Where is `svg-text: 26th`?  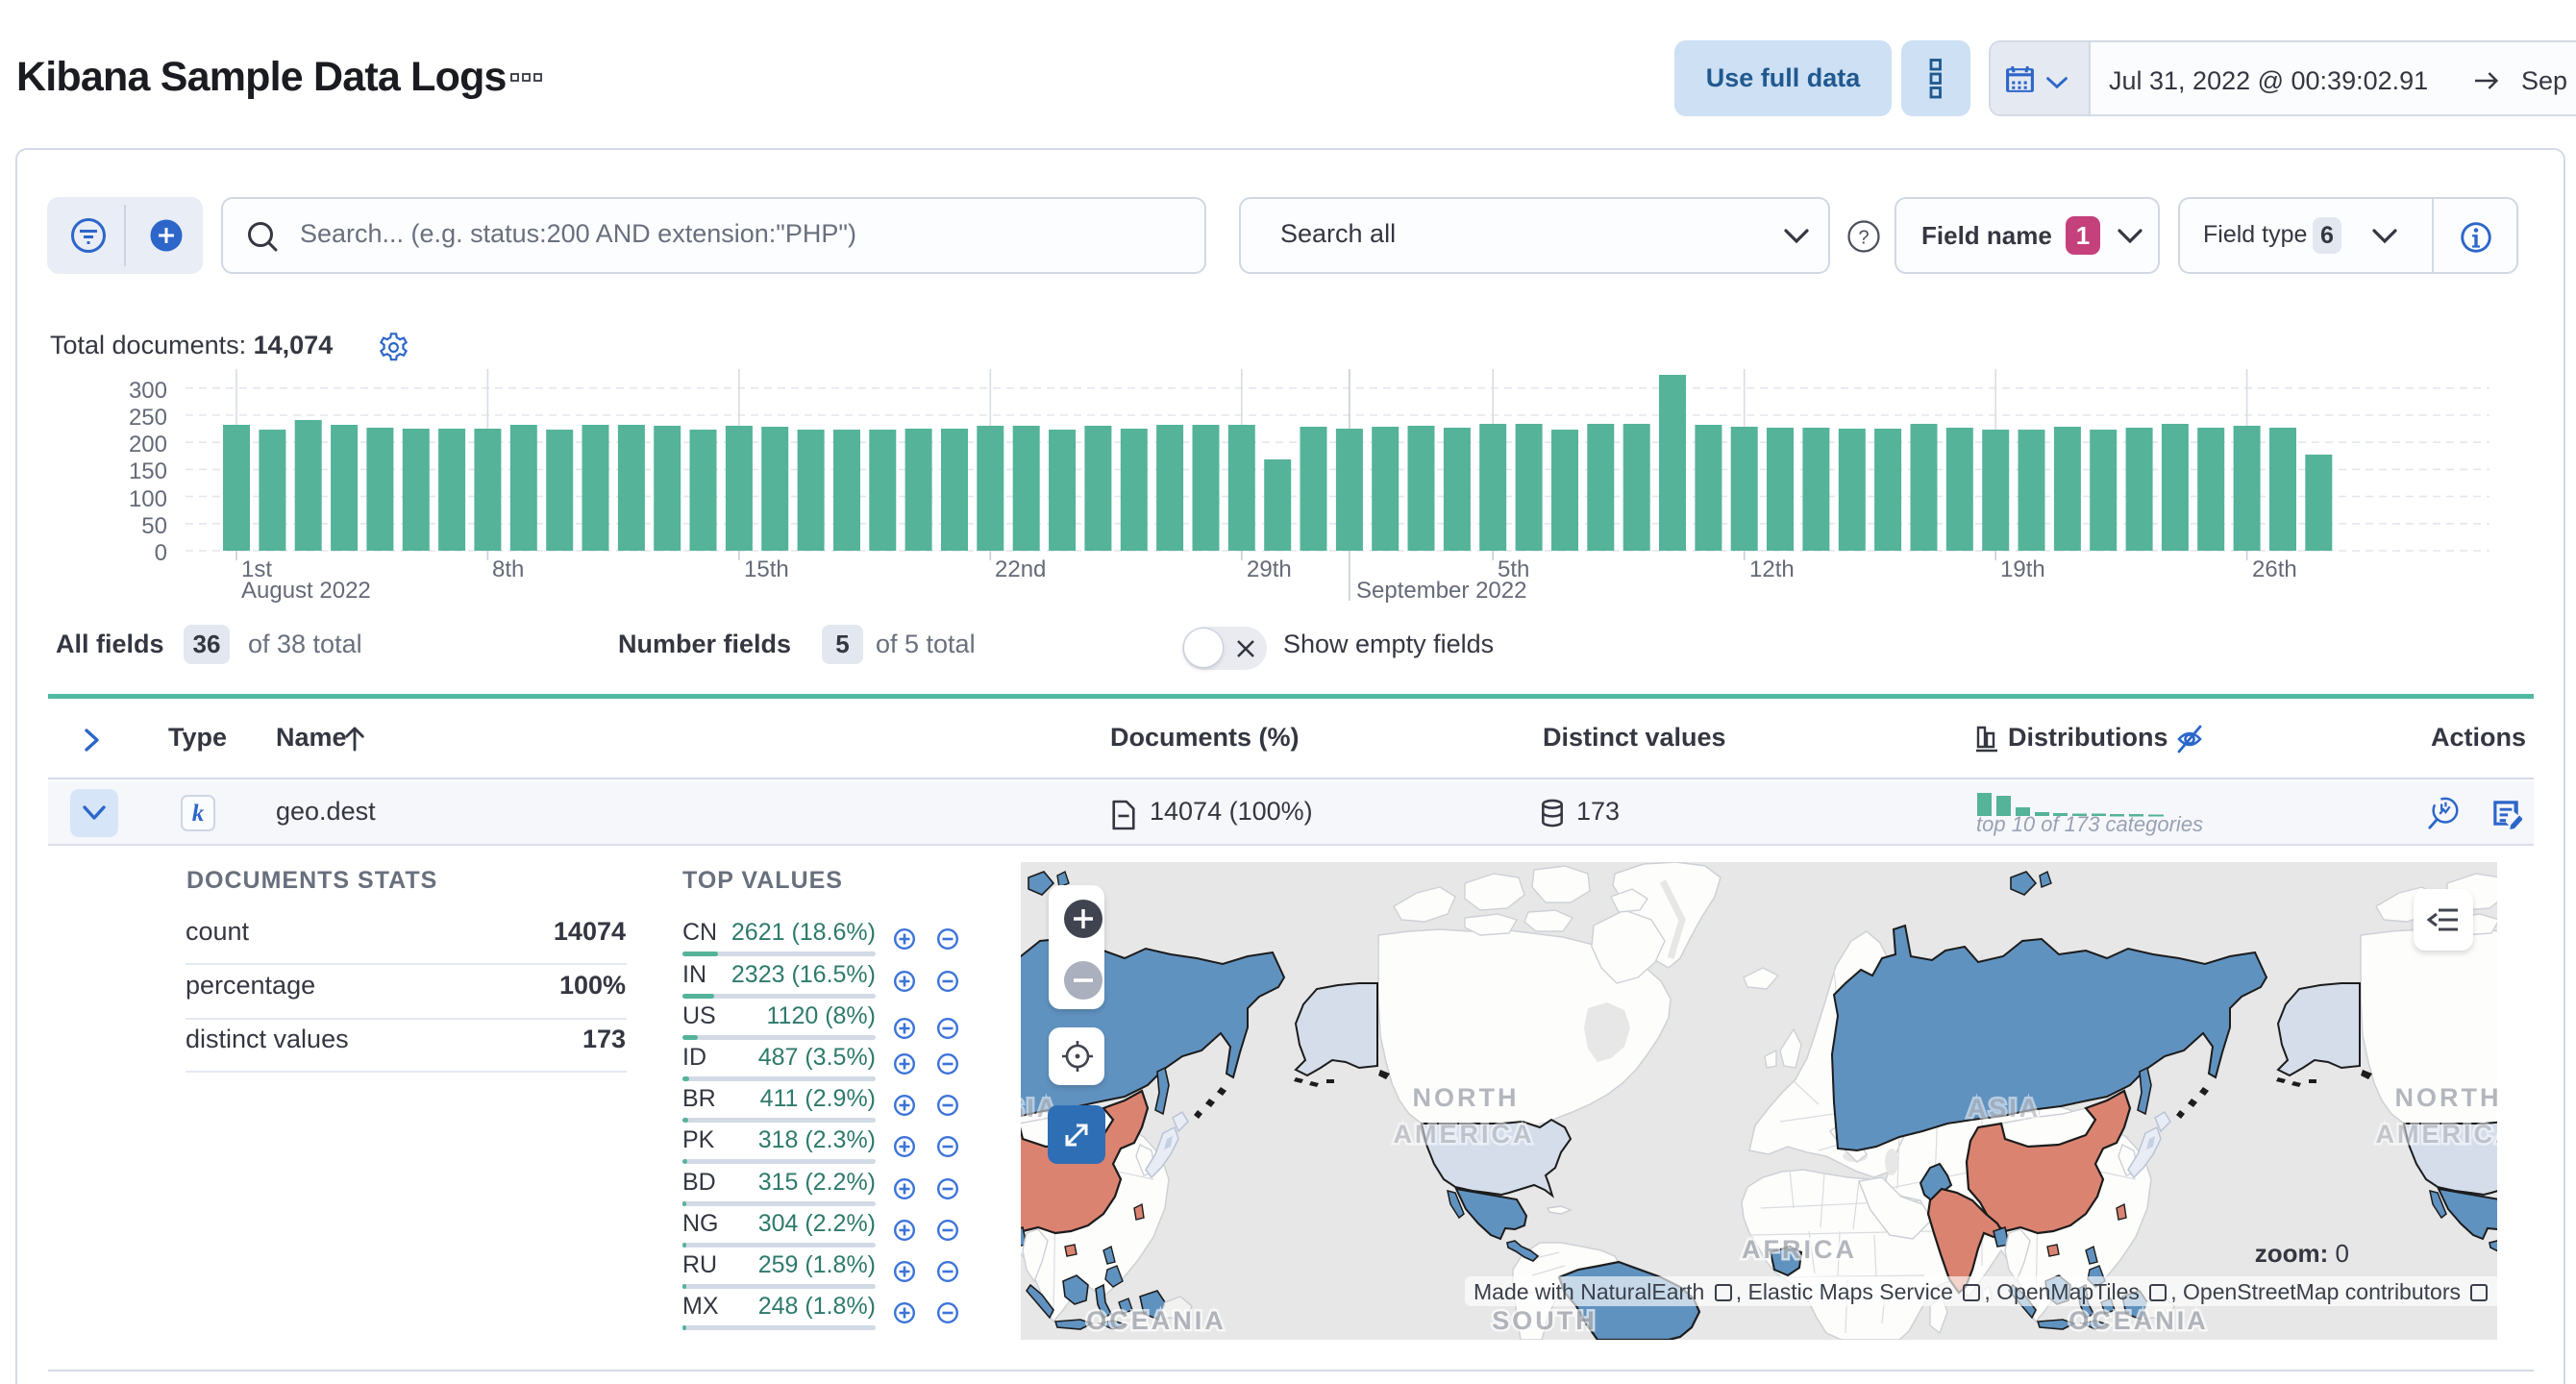
svg-text: 26th is located at coordinates (2274, 569).